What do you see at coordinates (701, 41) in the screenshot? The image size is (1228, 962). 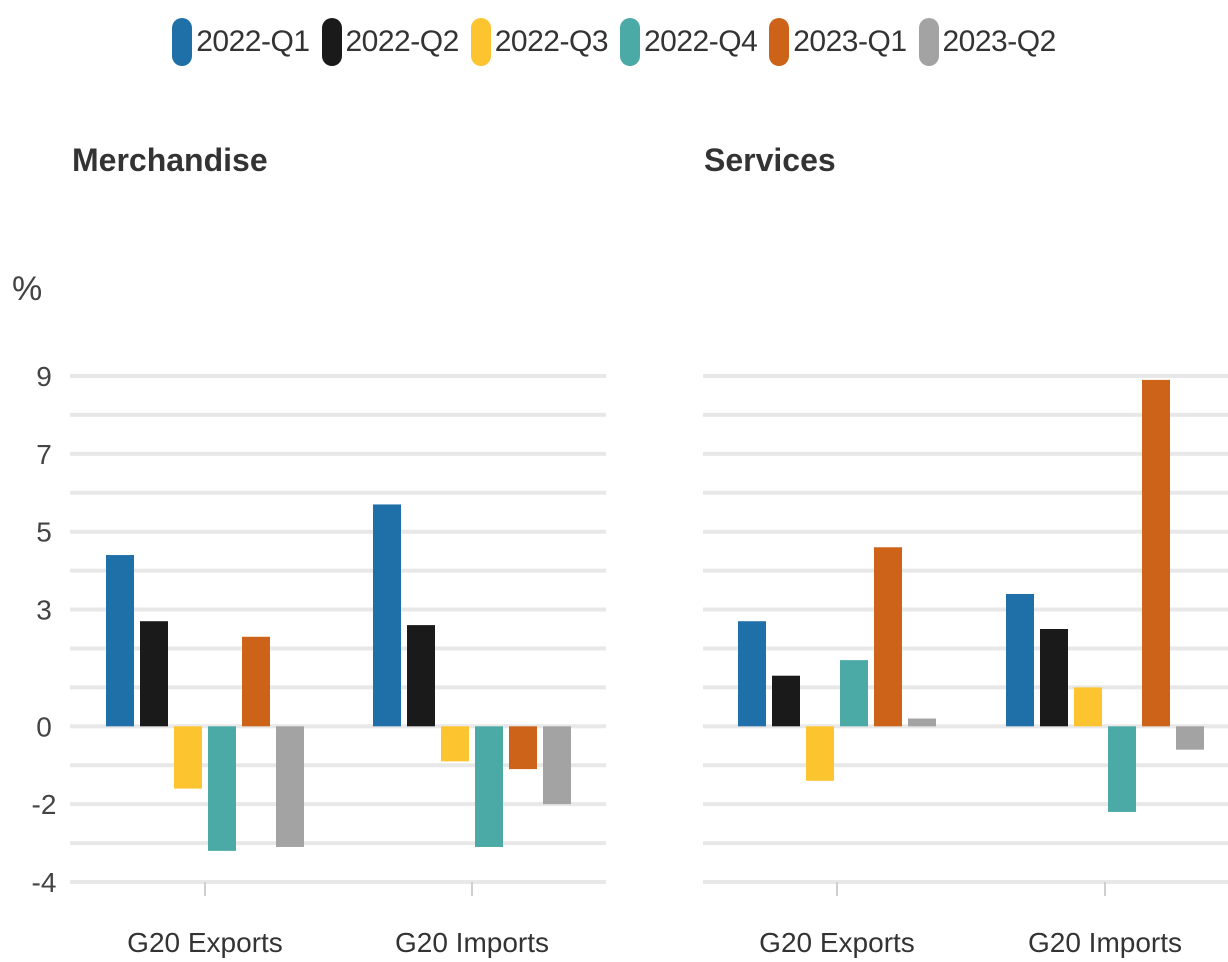 I see `legend-label: 2022-Q4` at bounding box center [701, 41].